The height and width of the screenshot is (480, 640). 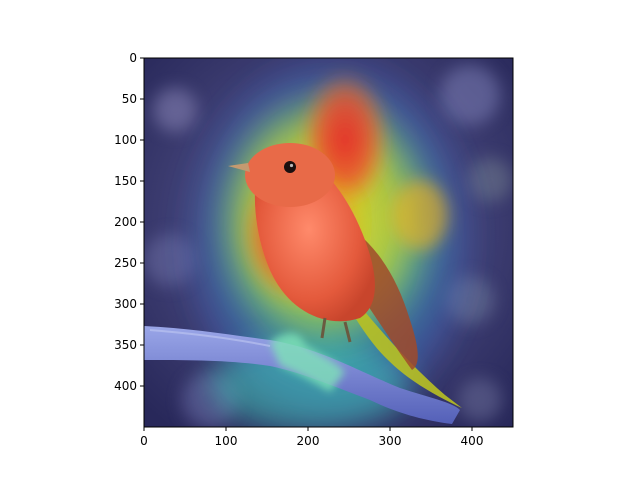 I want to click on y-tick-label: 0, so click(x=133, y=58).